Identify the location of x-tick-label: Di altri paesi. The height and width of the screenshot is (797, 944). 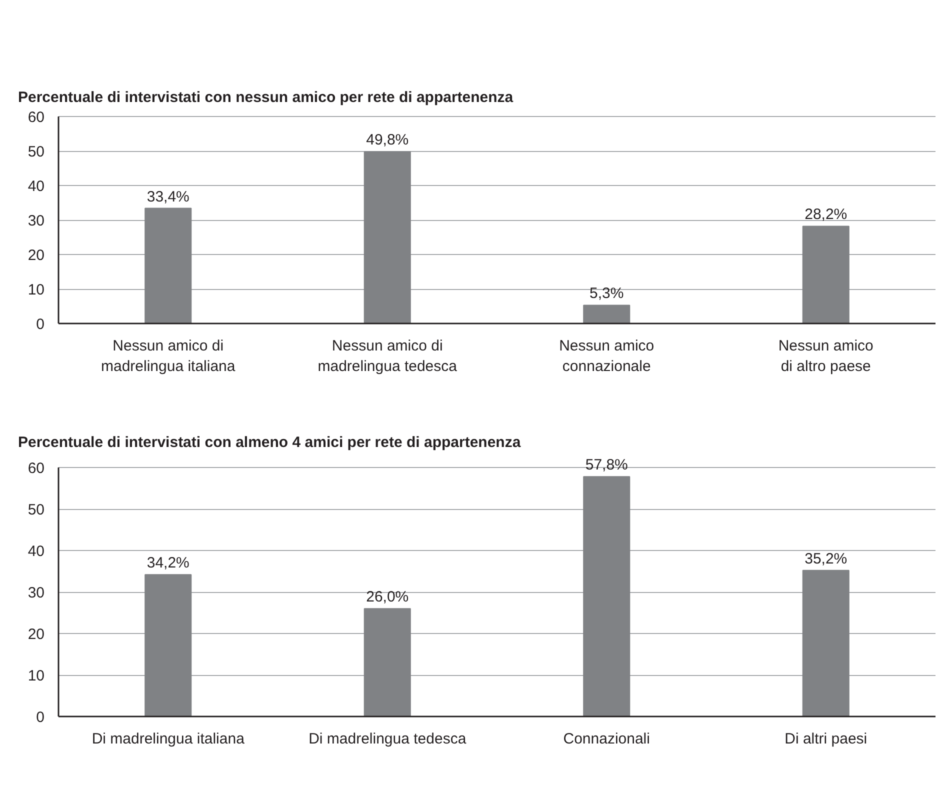
(826, 739).